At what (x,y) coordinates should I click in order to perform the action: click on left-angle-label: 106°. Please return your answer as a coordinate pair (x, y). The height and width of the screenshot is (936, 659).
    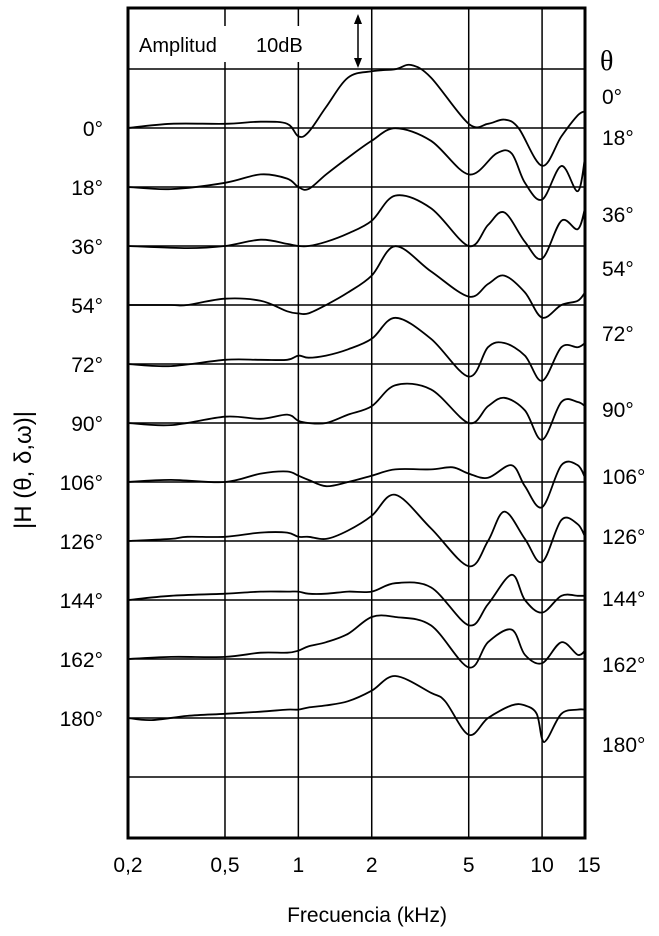
    Looking at the image, I should click on (81, 483).